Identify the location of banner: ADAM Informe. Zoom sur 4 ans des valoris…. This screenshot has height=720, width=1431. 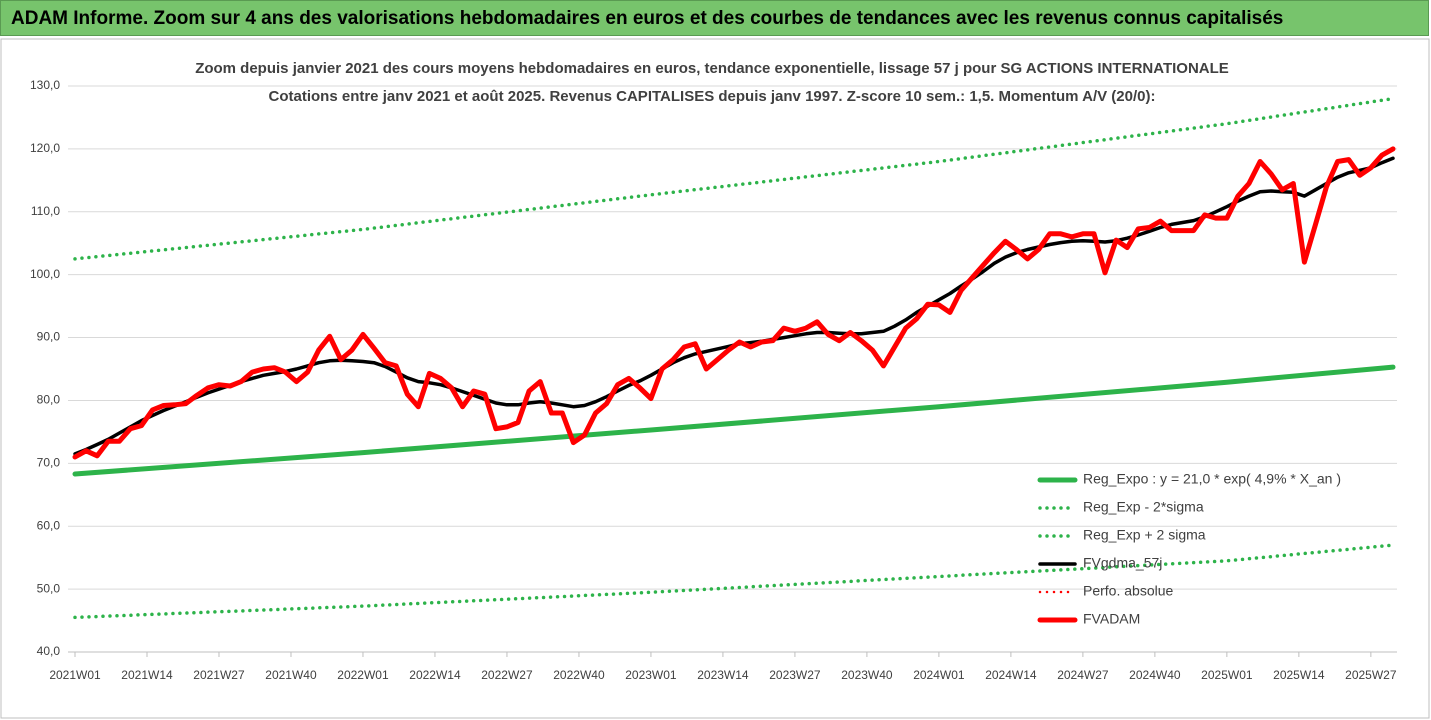
(714, 18).